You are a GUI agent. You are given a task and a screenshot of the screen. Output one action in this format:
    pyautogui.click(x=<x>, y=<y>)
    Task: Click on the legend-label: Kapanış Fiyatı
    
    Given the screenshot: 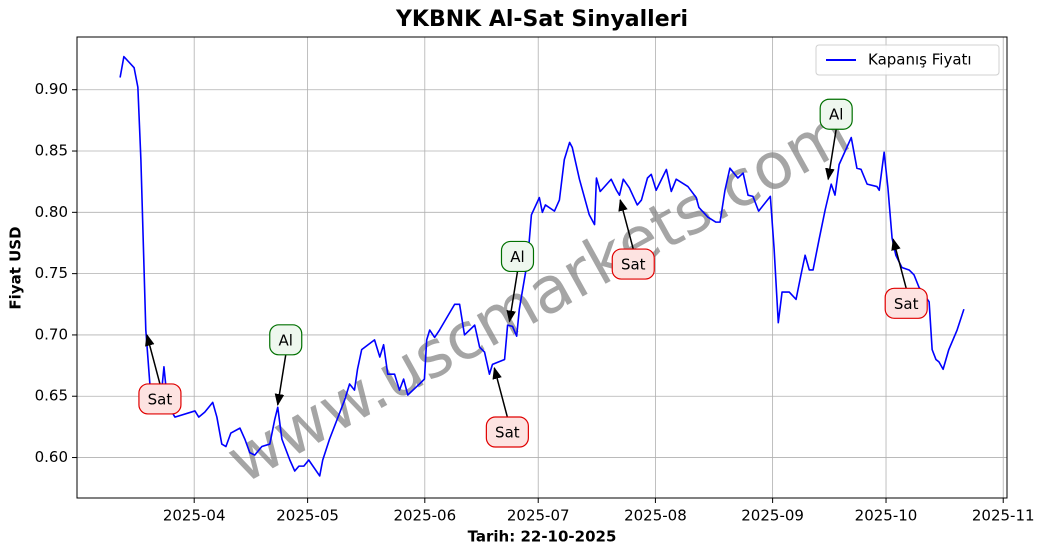 What is the action you would take?
    pyautogui.click(x=920, y=60)
    